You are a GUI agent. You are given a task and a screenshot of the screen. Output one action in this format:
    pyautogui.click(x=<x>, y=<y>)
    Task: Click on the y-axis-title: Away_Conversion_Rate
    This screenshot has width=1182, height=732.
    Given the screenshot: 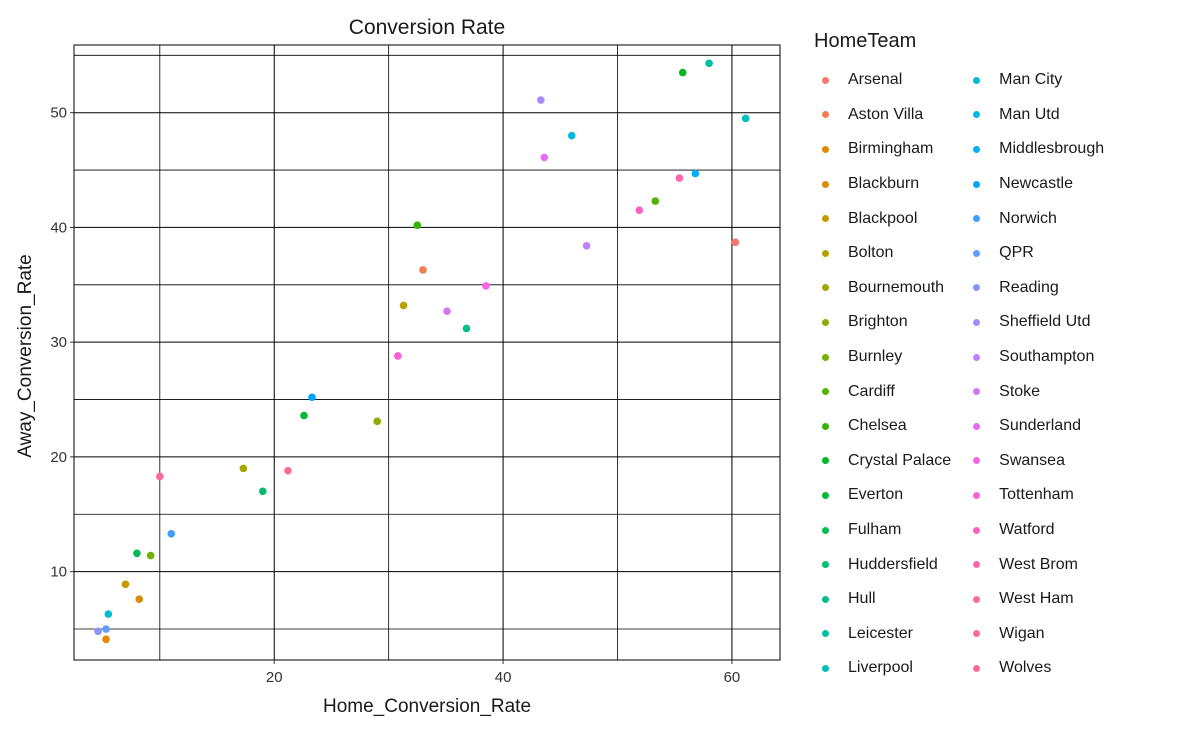 What is the action you would take?
    pyautogui.click(x=25, y=356)
    